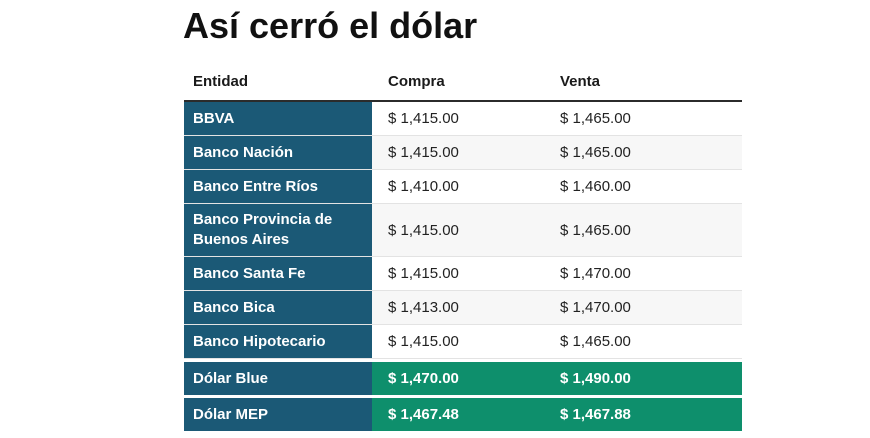 The height and width of the screenshot is (438, 870). Describe the element at coordinates (330, 25) in the screenshot. I see `page-title: Así cerró el dólar` at that location.